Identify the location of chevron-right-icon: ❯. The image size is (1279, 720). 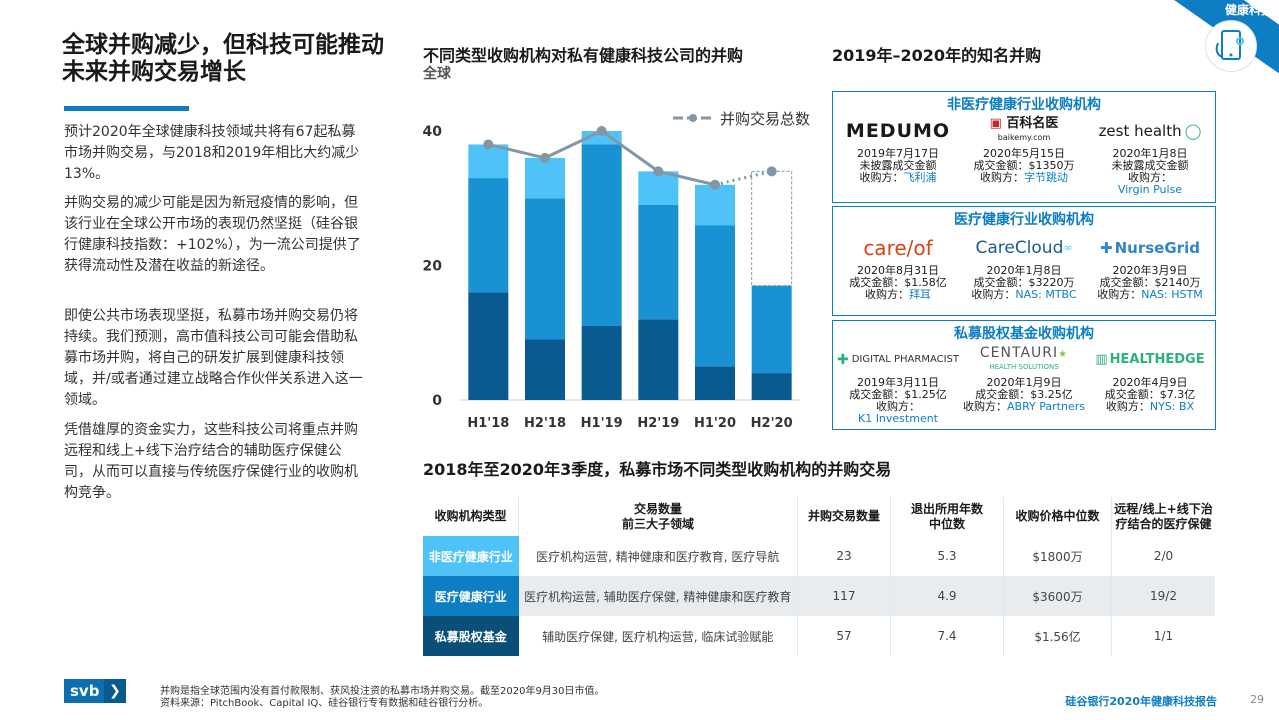
(115, 691).